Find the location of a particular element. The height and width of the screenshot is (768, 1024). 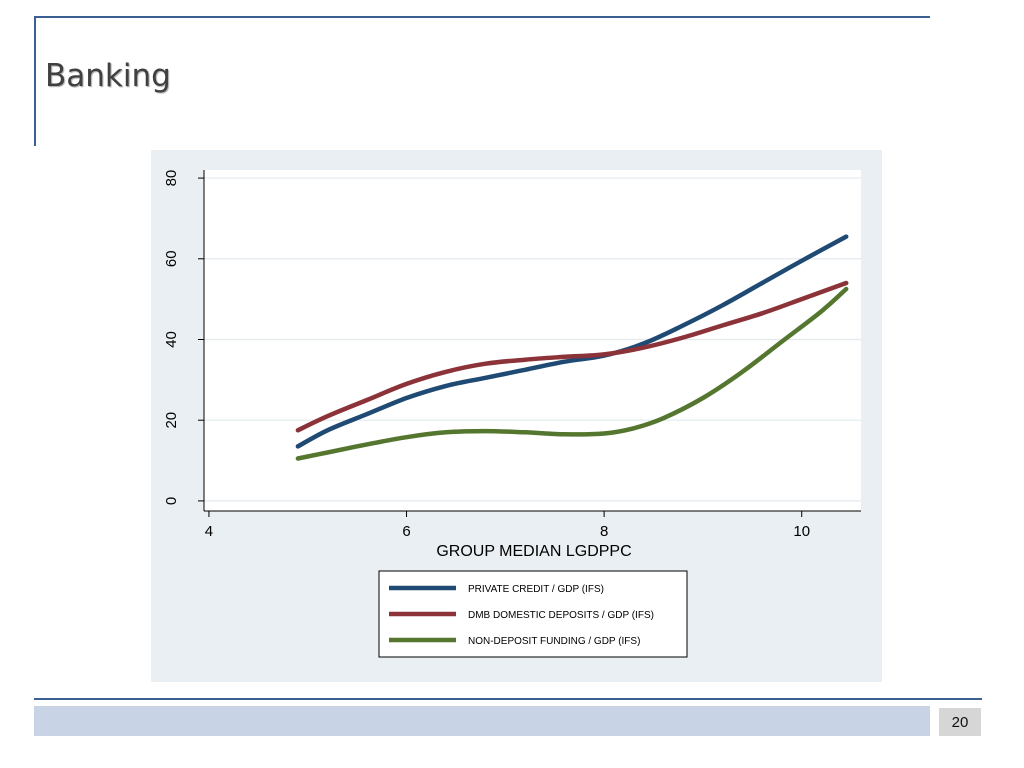

page-number: 20 is located at coordinates (960, 722).